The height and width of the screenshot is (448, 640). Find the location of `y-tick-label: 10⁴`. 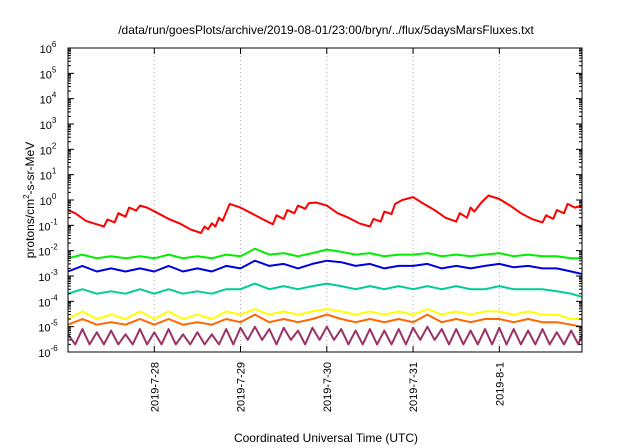

y-tick-label: 10⁴ is located at coordinates (48, 99).